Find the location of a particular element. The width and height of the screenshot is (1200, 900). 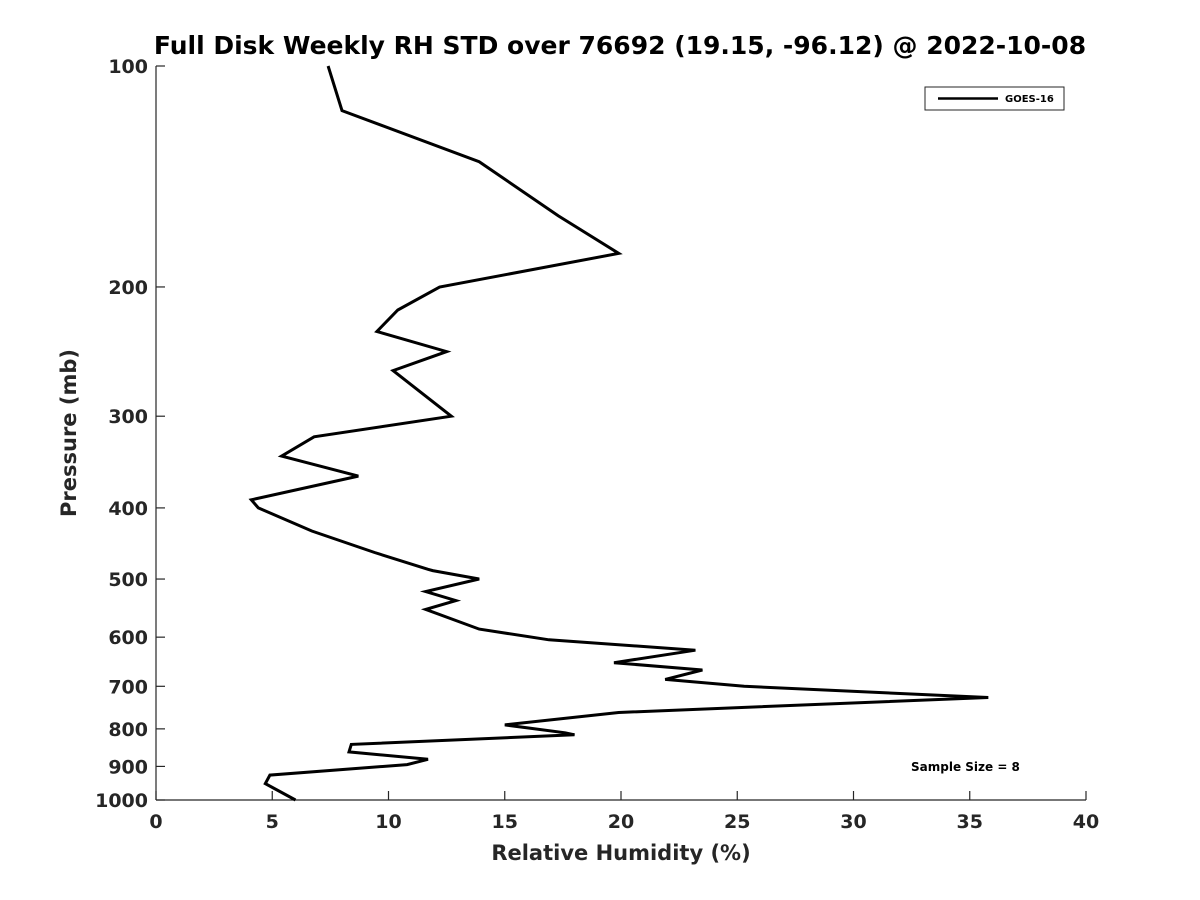

sample-size-annotation: Sample Size = 8 is located at coordinates (965, 767).